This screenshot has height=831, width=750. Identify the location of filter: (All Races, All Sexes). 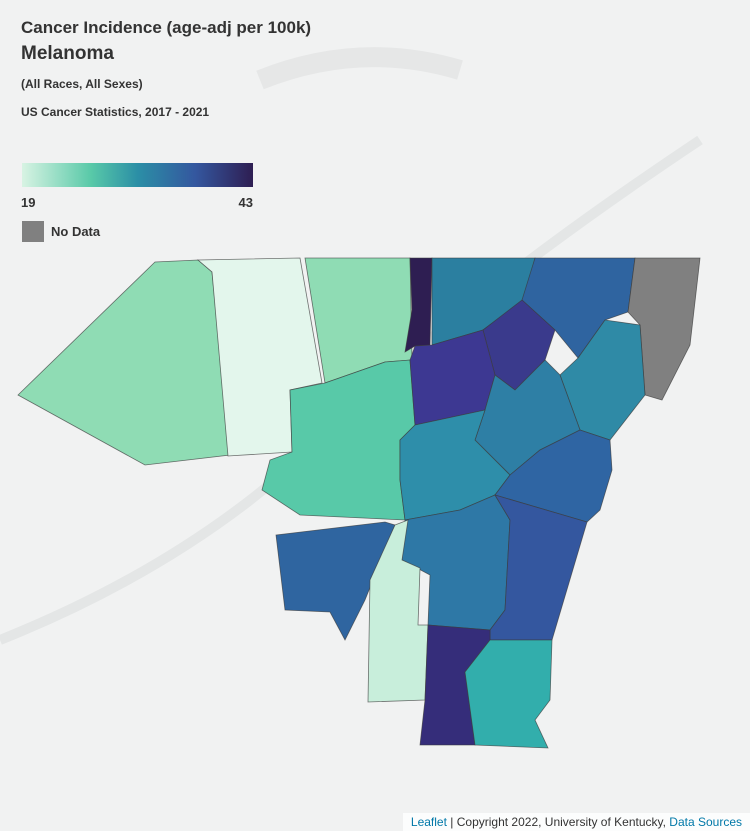
(82, 84).